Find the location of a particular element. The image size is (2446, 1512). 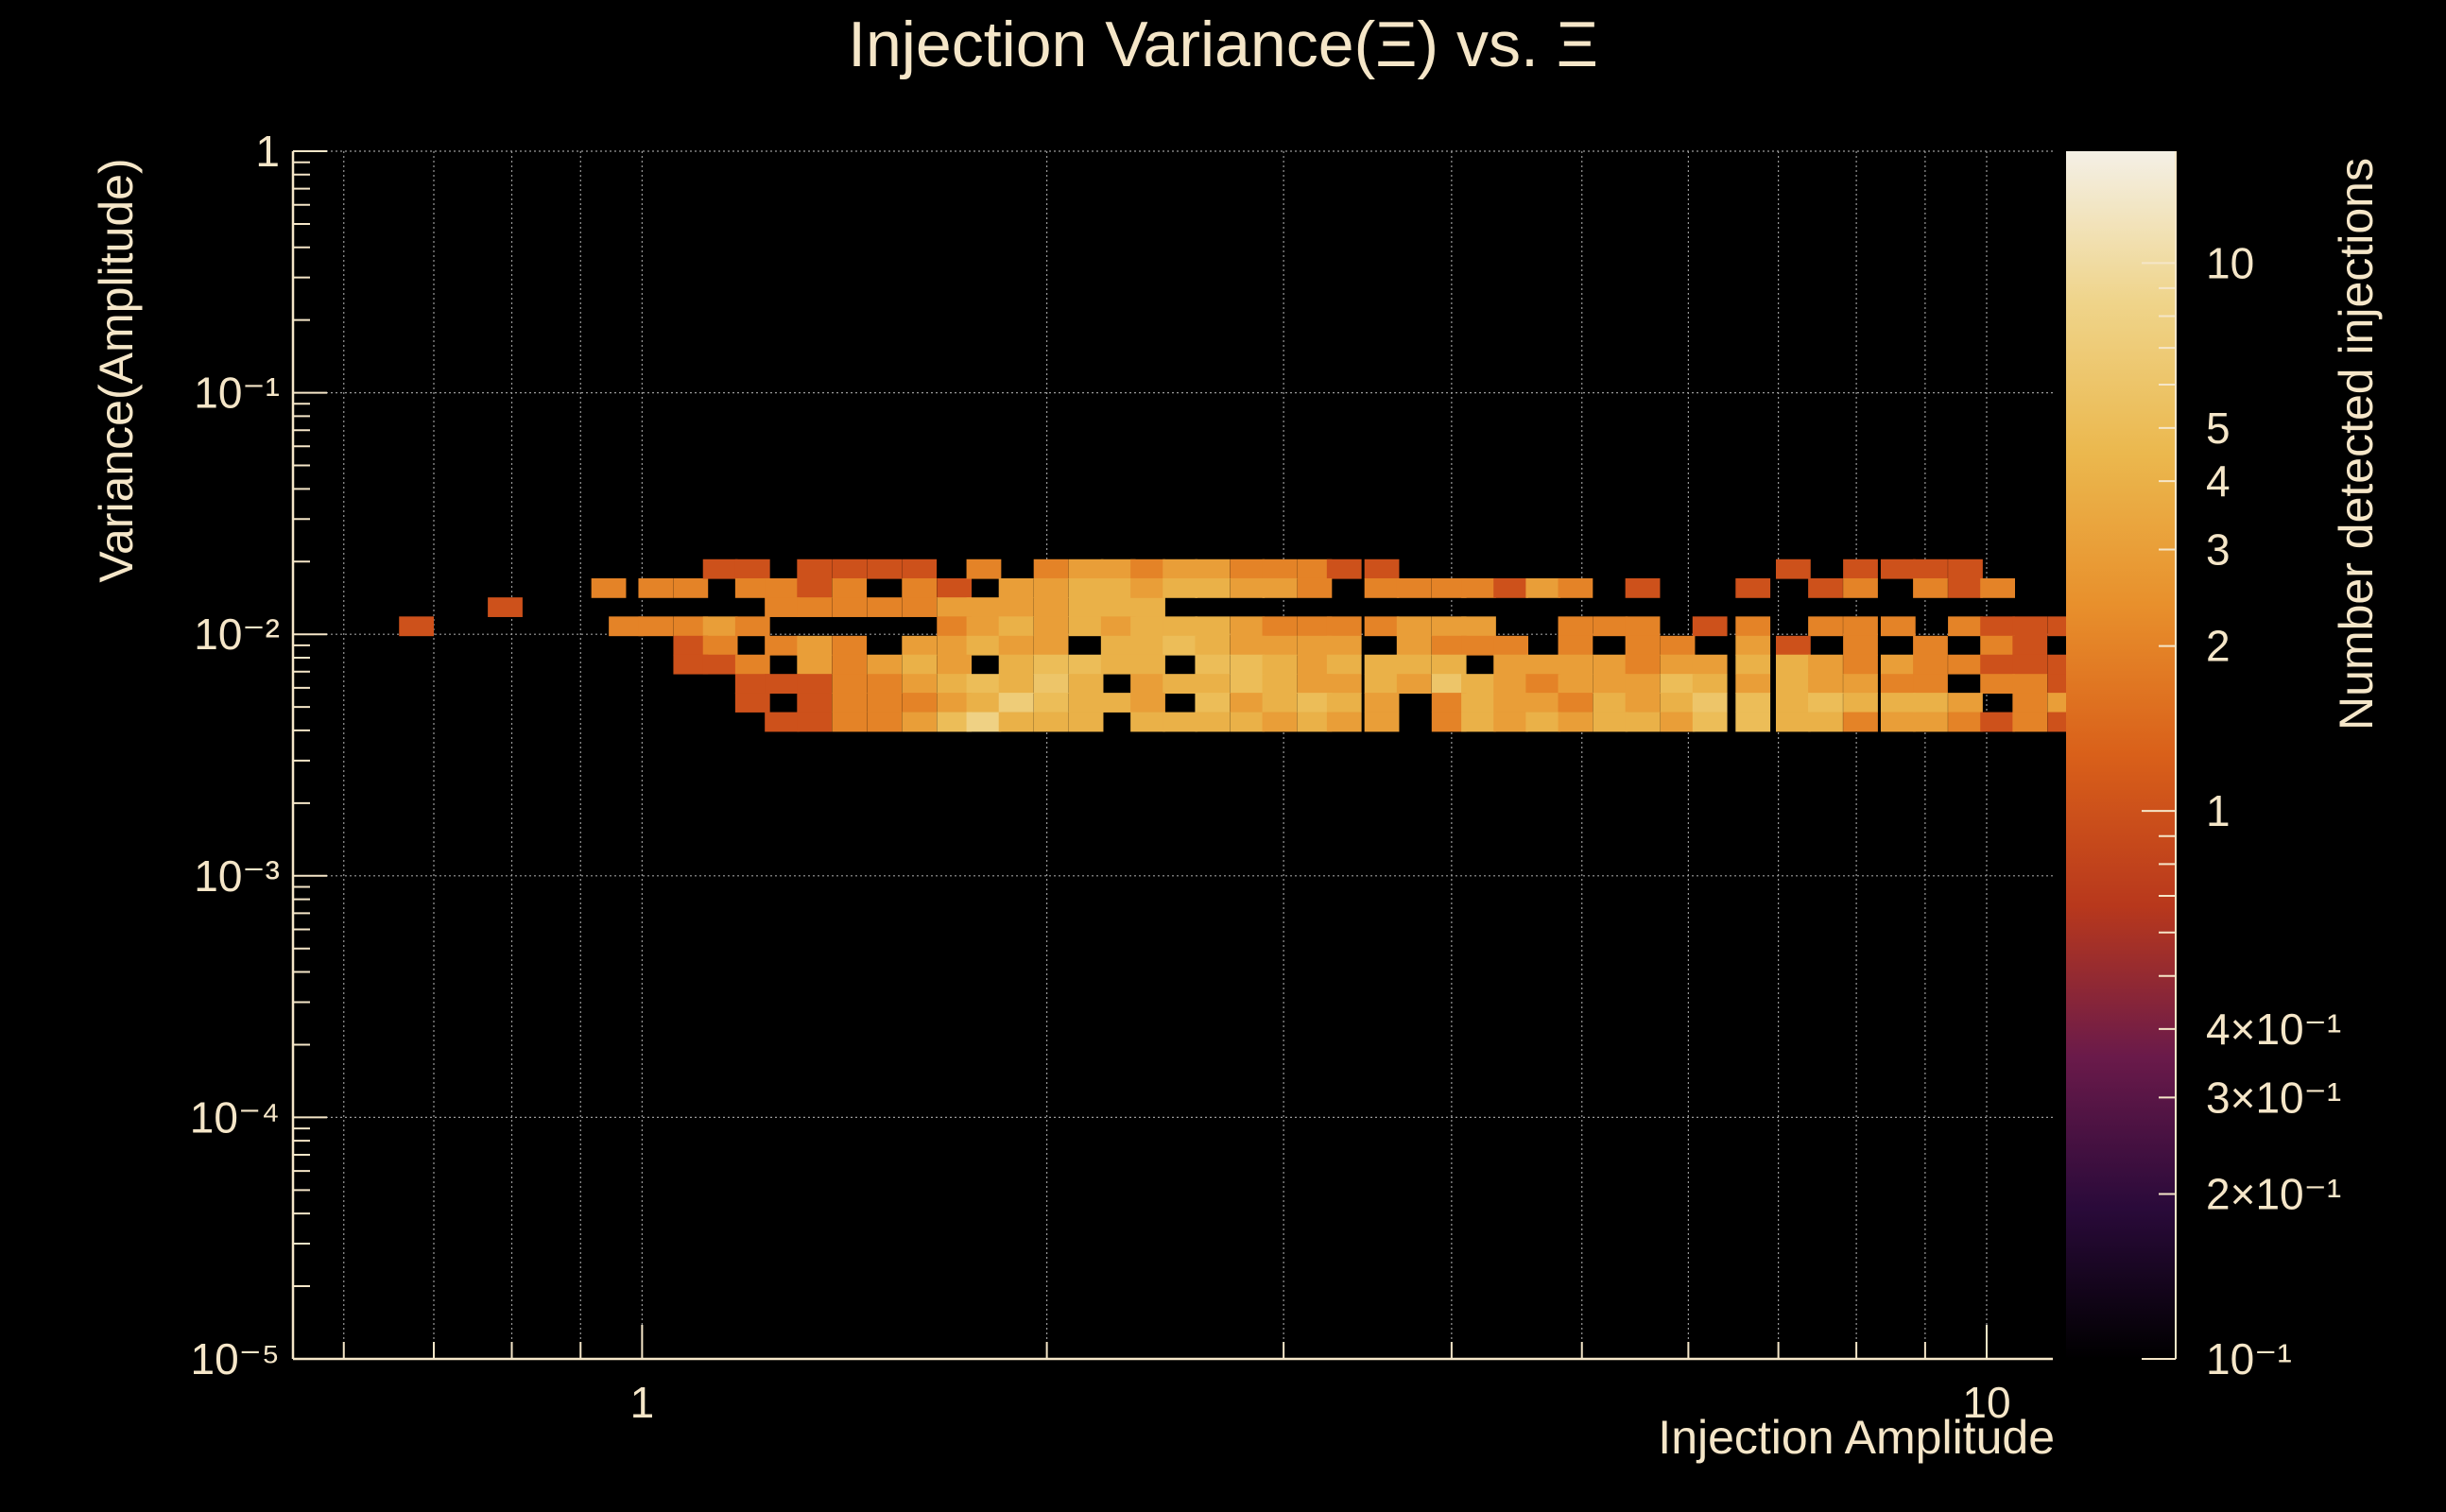

z-tick-label: 3 is located at coordinates (2218, 550).